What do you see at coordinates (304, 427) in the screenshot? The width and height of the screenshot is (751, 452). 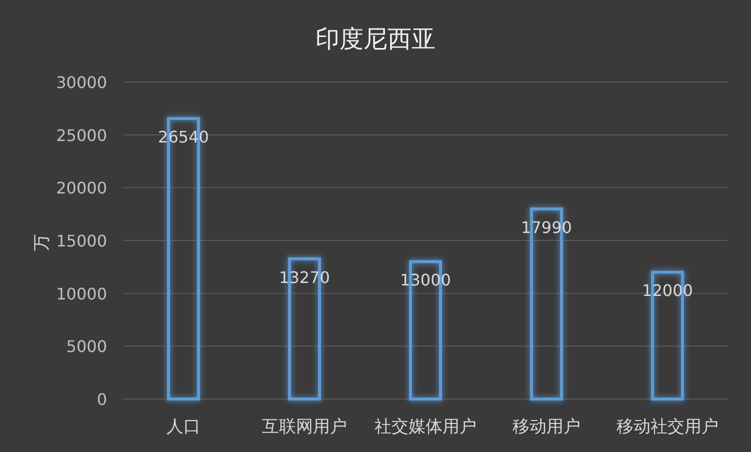 I see `x-tick-label: 互联网用户` at bounding box center [304, 427].